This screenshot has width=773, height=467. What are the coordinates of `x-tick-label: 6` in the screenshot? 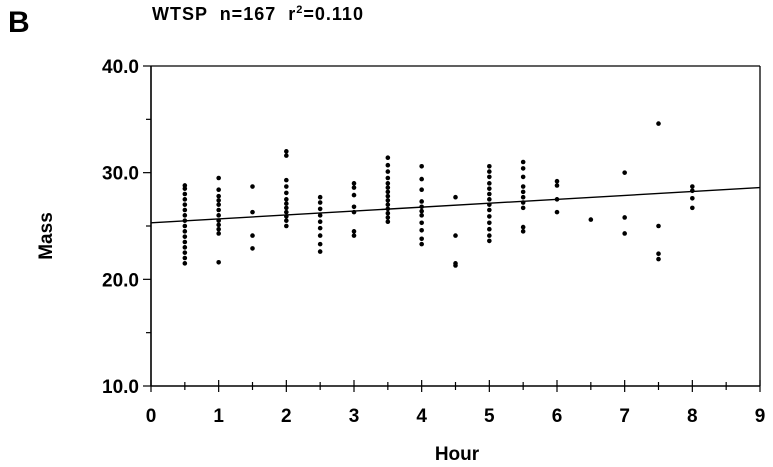 It's located at (557, 416).